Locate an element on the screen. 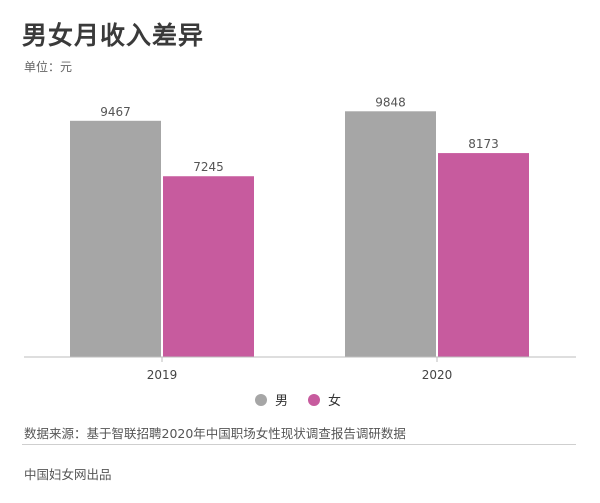 The height and width of the screenshot is (503, 600). bar-2019-series-male is located at coordinates (115, 239).